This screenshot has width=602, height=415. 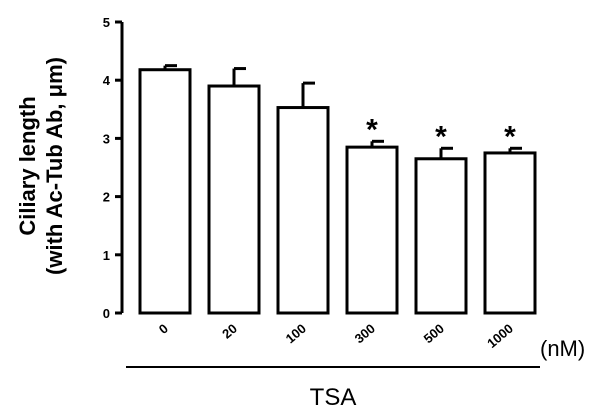 I want to click on y-tick-label: 2, so click(x=106, y=197).